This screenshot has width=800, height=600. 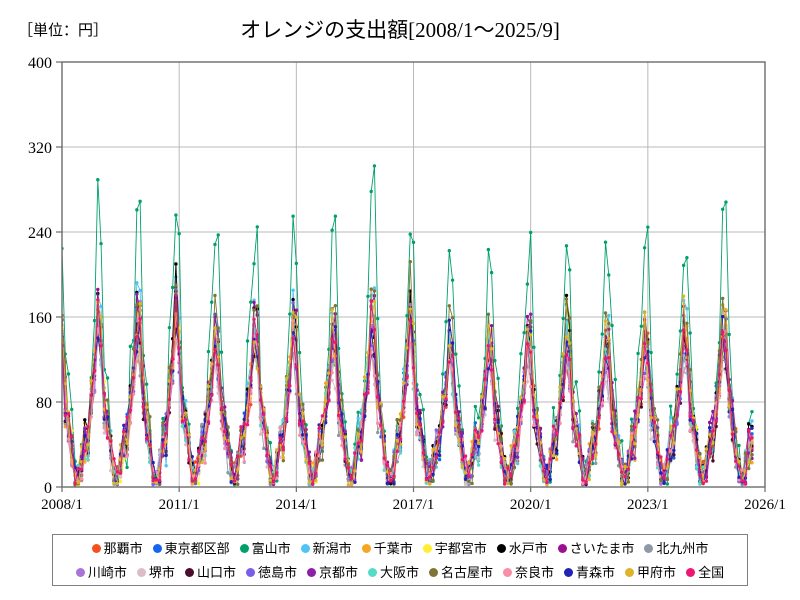 I want to click on legend-item-甲府市: 甲府市, so click(x=650, y=572).